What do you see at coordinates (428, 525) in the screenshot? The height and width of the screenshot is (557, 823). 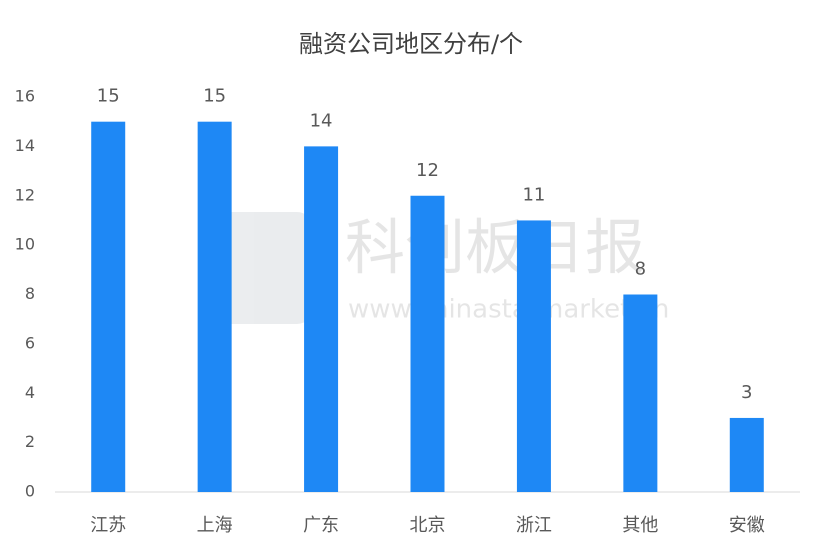 I see `x-tick-label: 北京` at bounding box center [428, 525].